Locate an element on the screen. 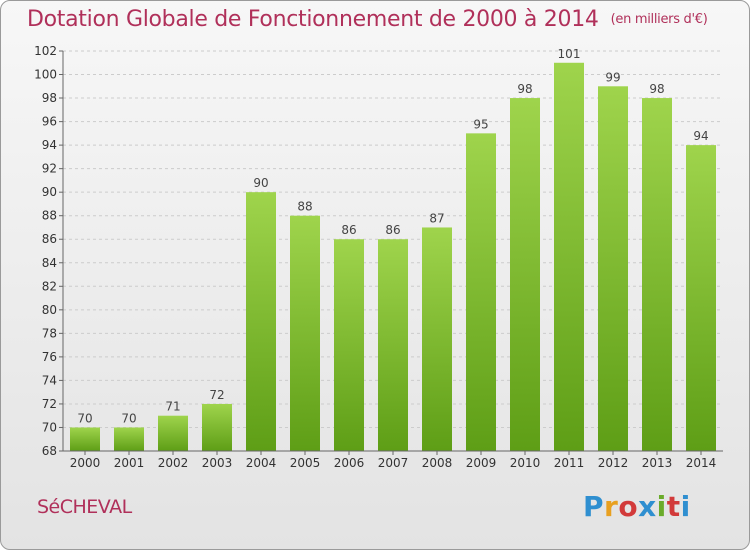  y-tick-label: 102 is located at coordinates (45, 51).